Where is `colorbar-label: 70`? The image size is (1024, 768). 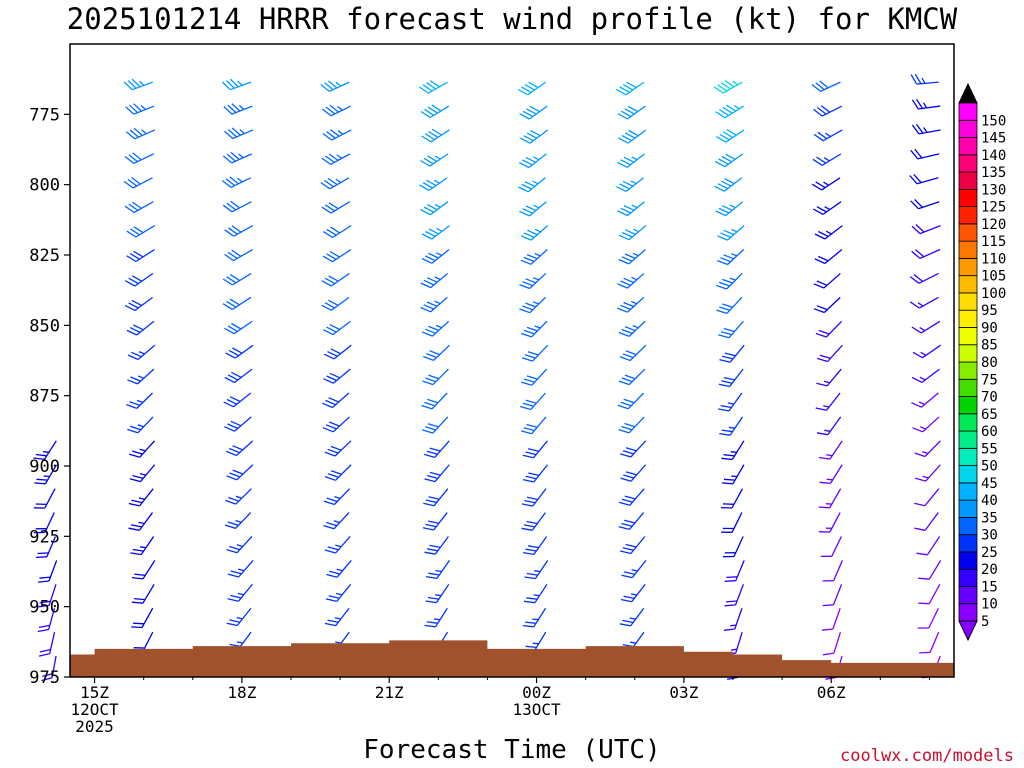
colorbar-label: 70 is located at coordinates (989, 398).